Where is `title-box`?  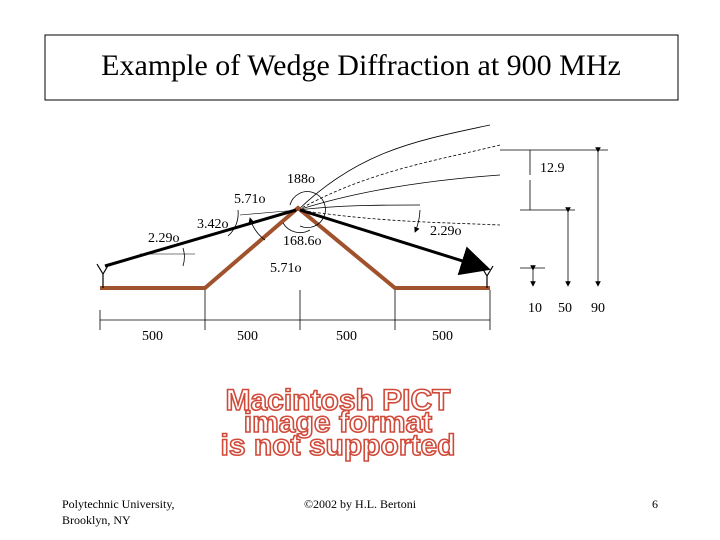 title-box is located at coordinates (361, 67).